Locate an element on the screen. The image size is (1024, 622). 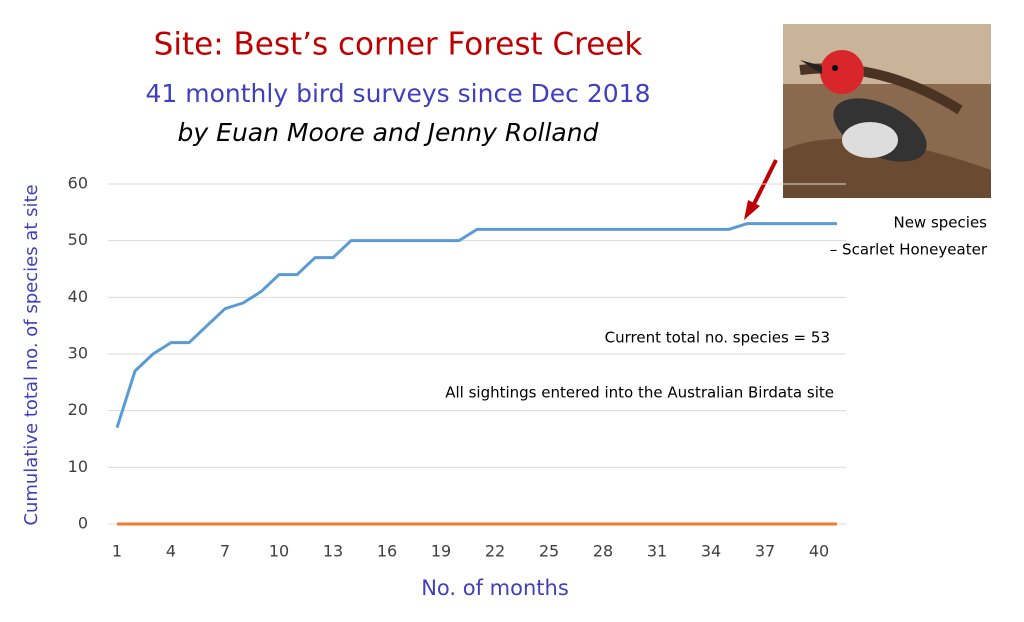
bird-photo is located at coordinates (887, 111).